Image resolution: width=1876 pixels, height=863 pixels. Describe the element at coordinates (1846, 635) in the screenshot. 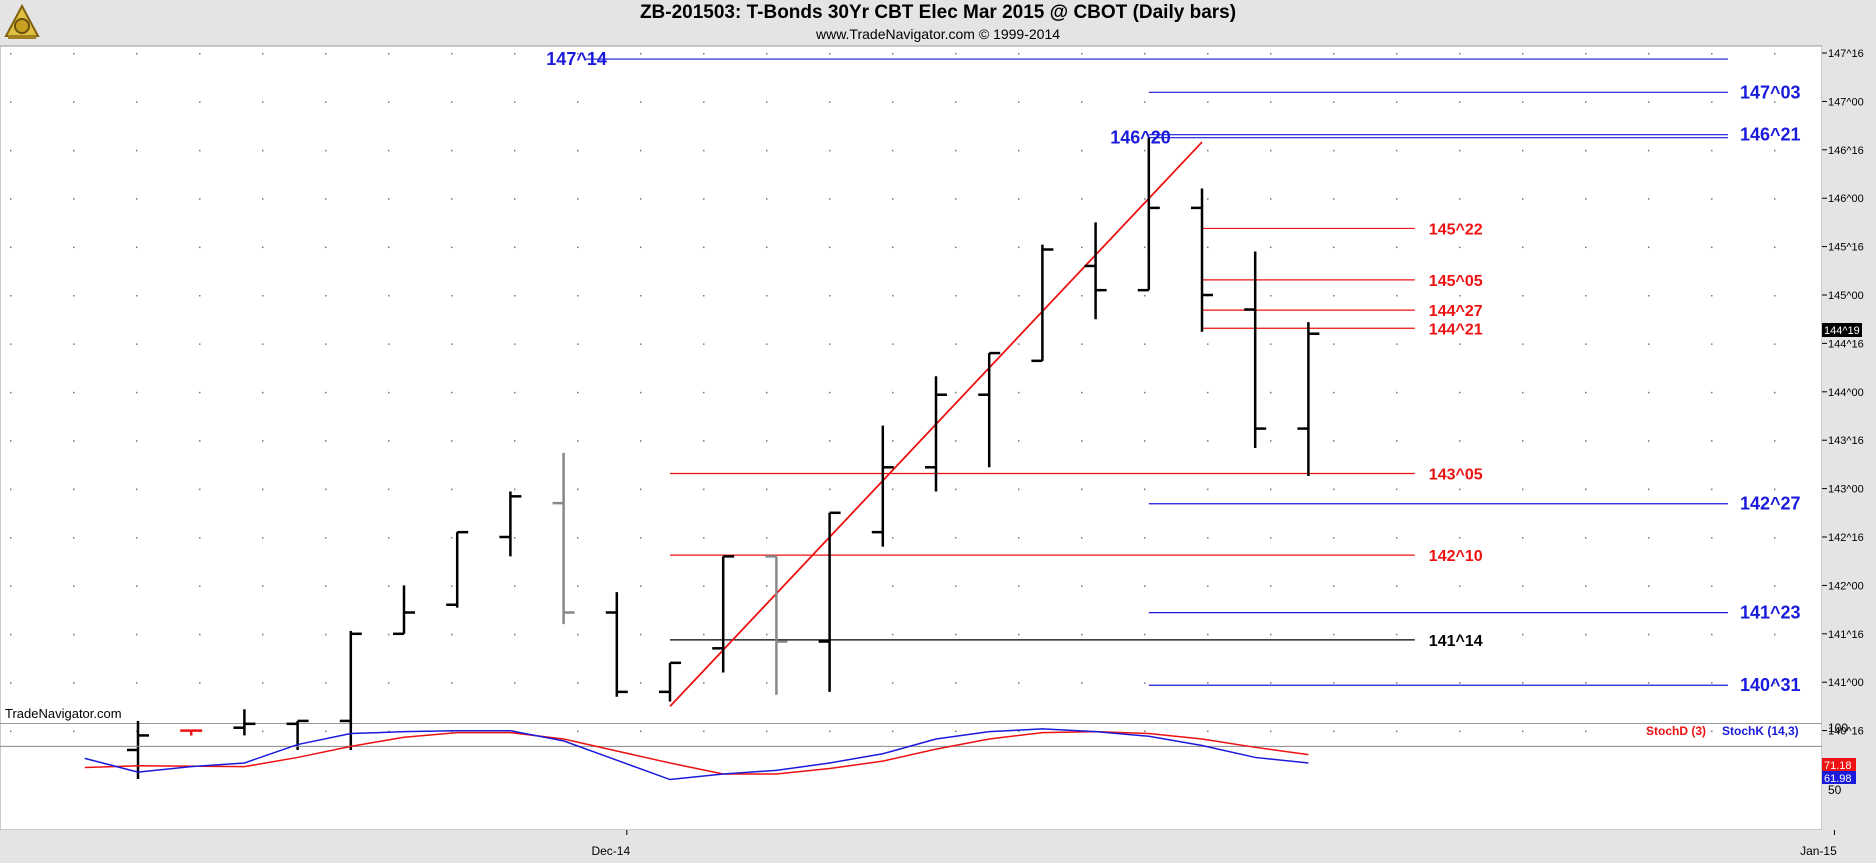

I see `price-axis-label: 141^16` at that location.